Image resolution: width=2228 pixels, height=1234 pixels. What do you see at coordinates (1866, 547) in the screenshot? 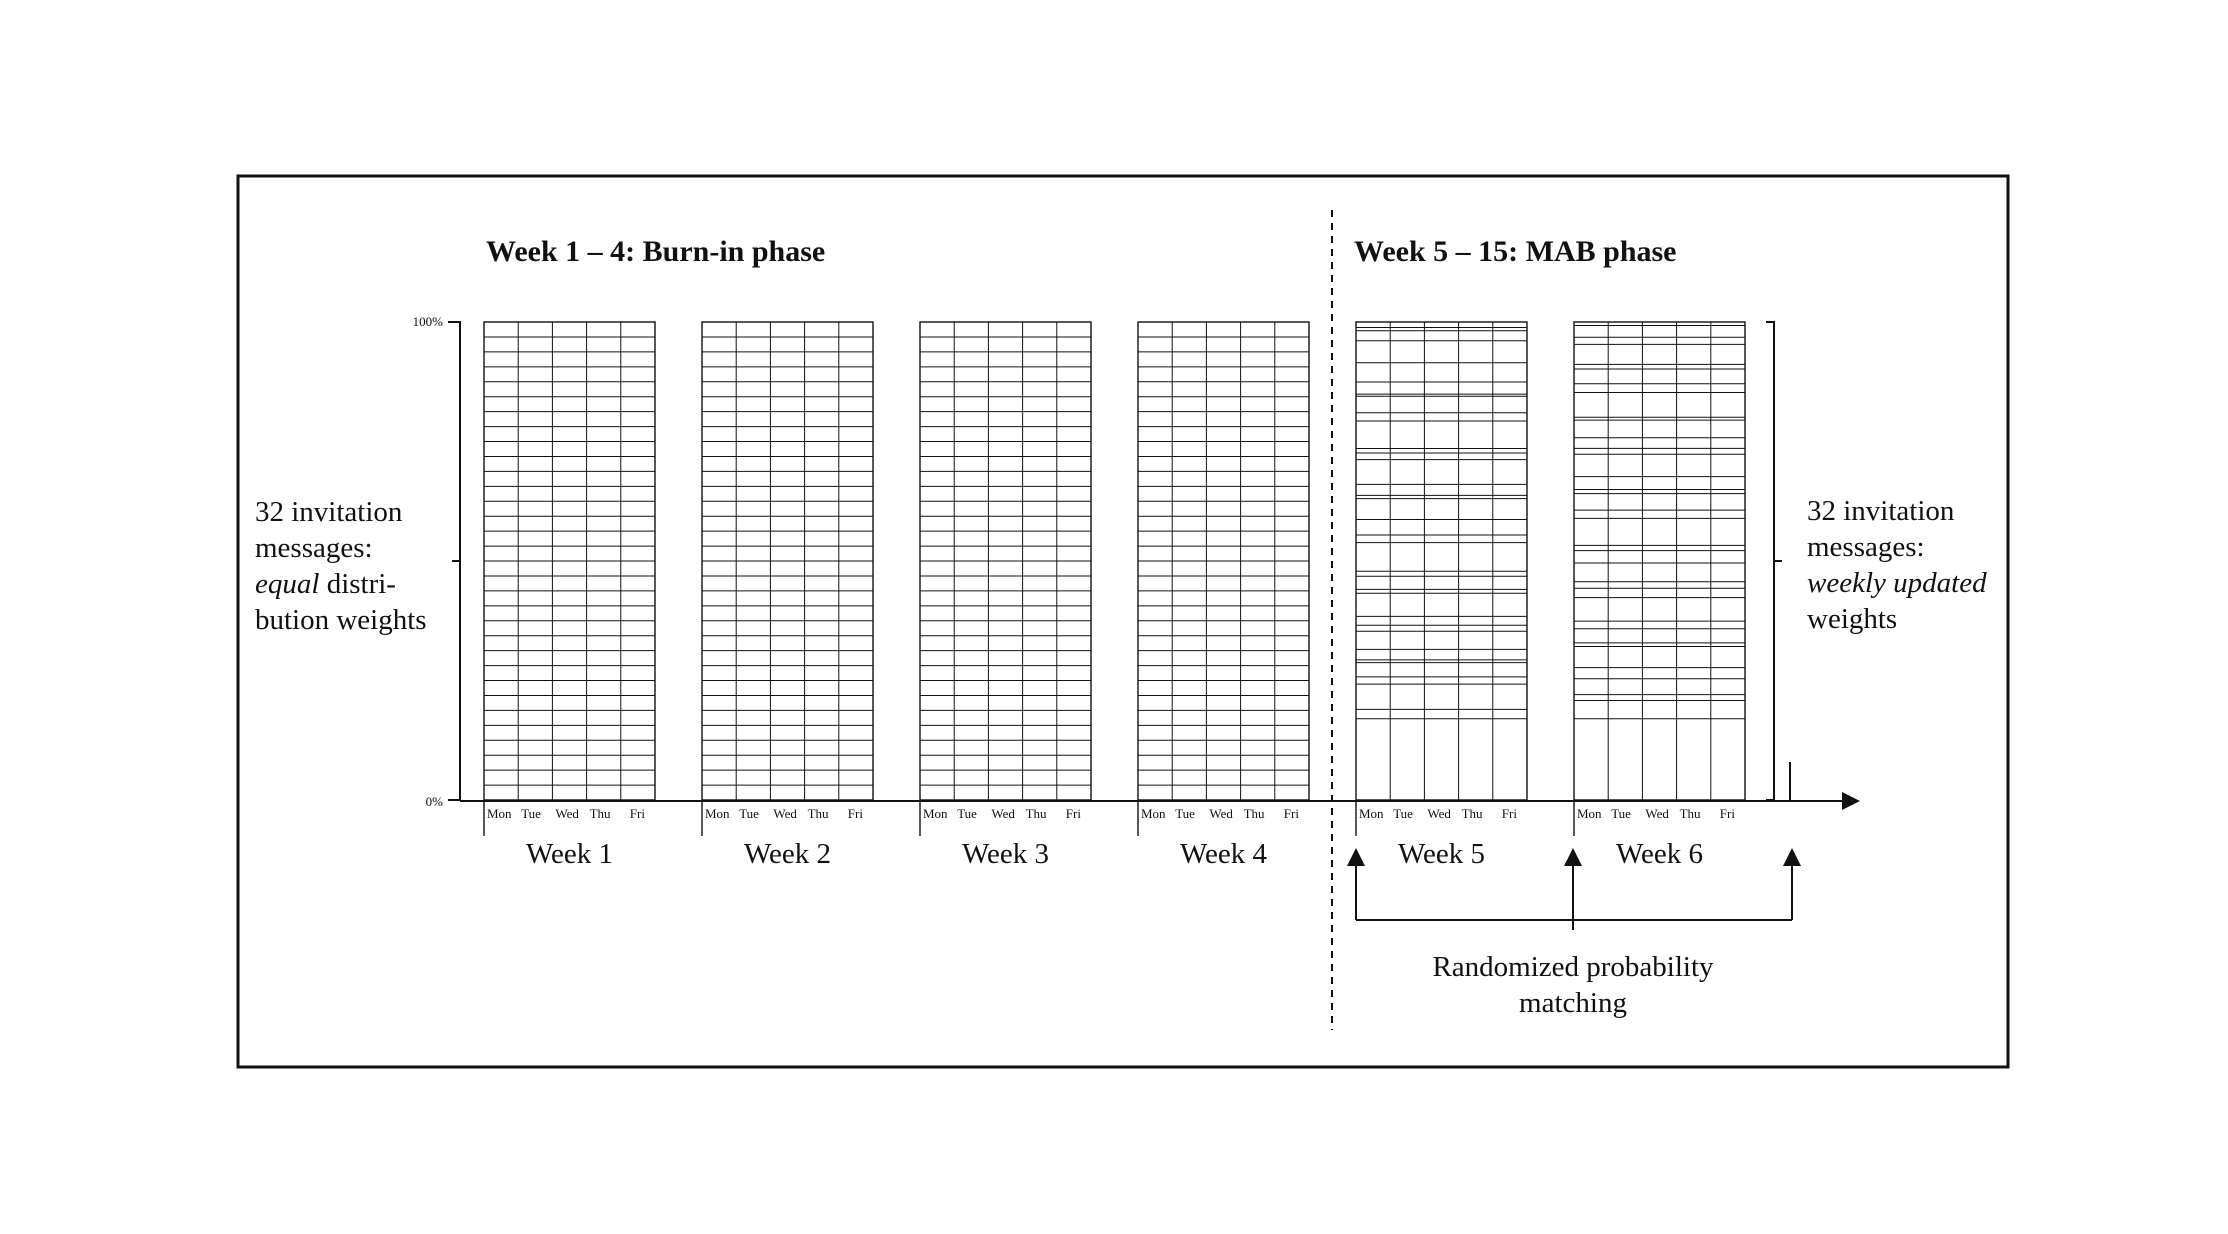
I see `right-note-line2: messages:` at bounding box center [1866, 547].